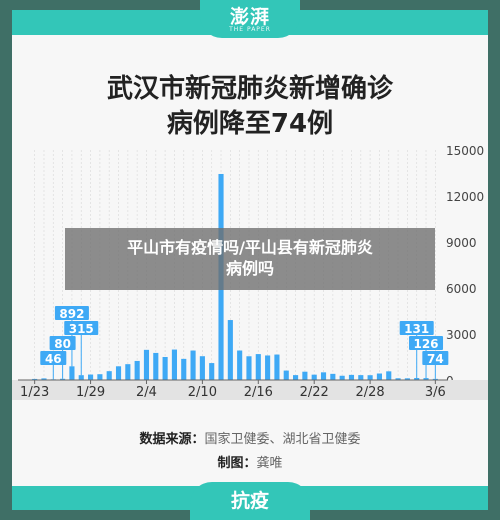 The height and width of the screenshot is (520, 500). Describe the element at coordinates (461, 335) in the screenshot. I see `y-tick-label: 3000` at that location.